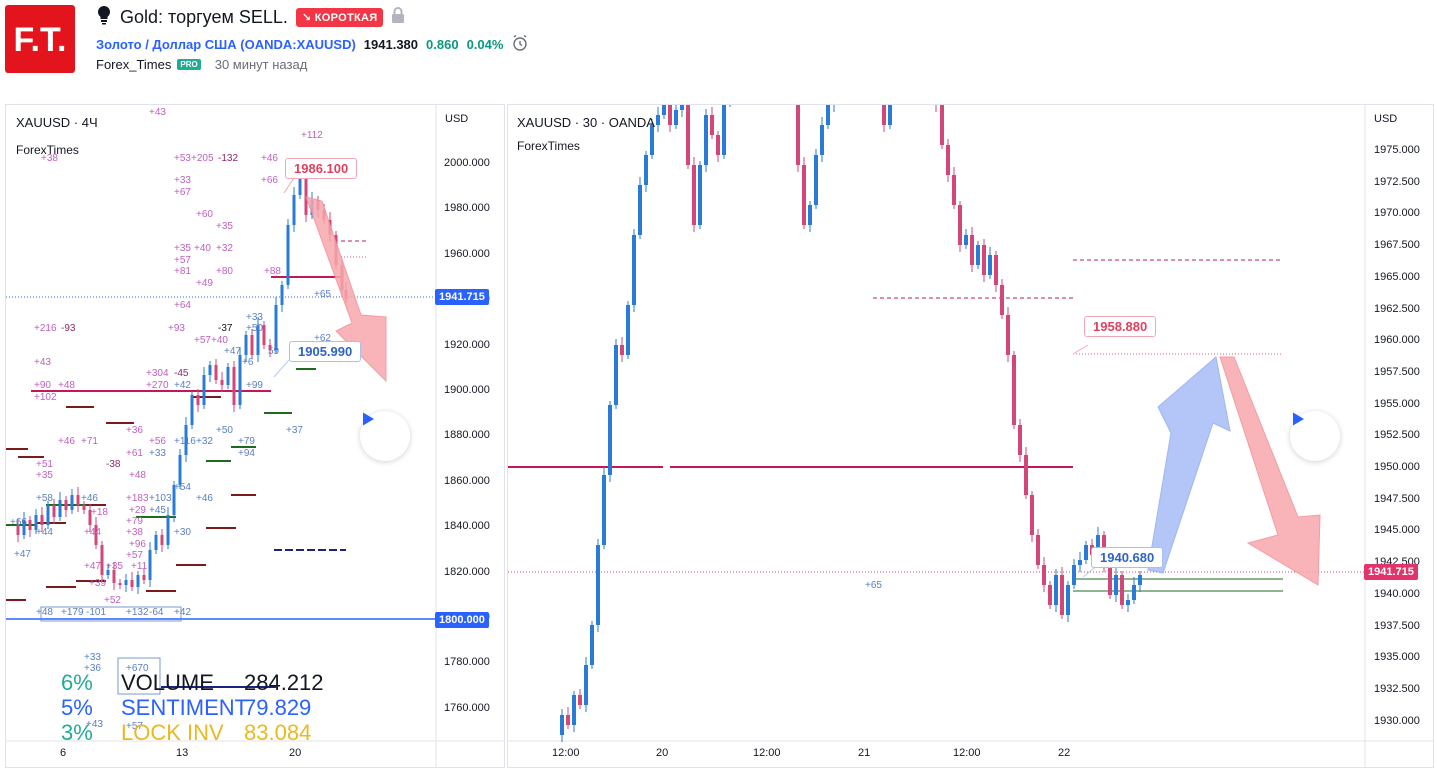  I want to click on sell-arrow, so click(346, 289).